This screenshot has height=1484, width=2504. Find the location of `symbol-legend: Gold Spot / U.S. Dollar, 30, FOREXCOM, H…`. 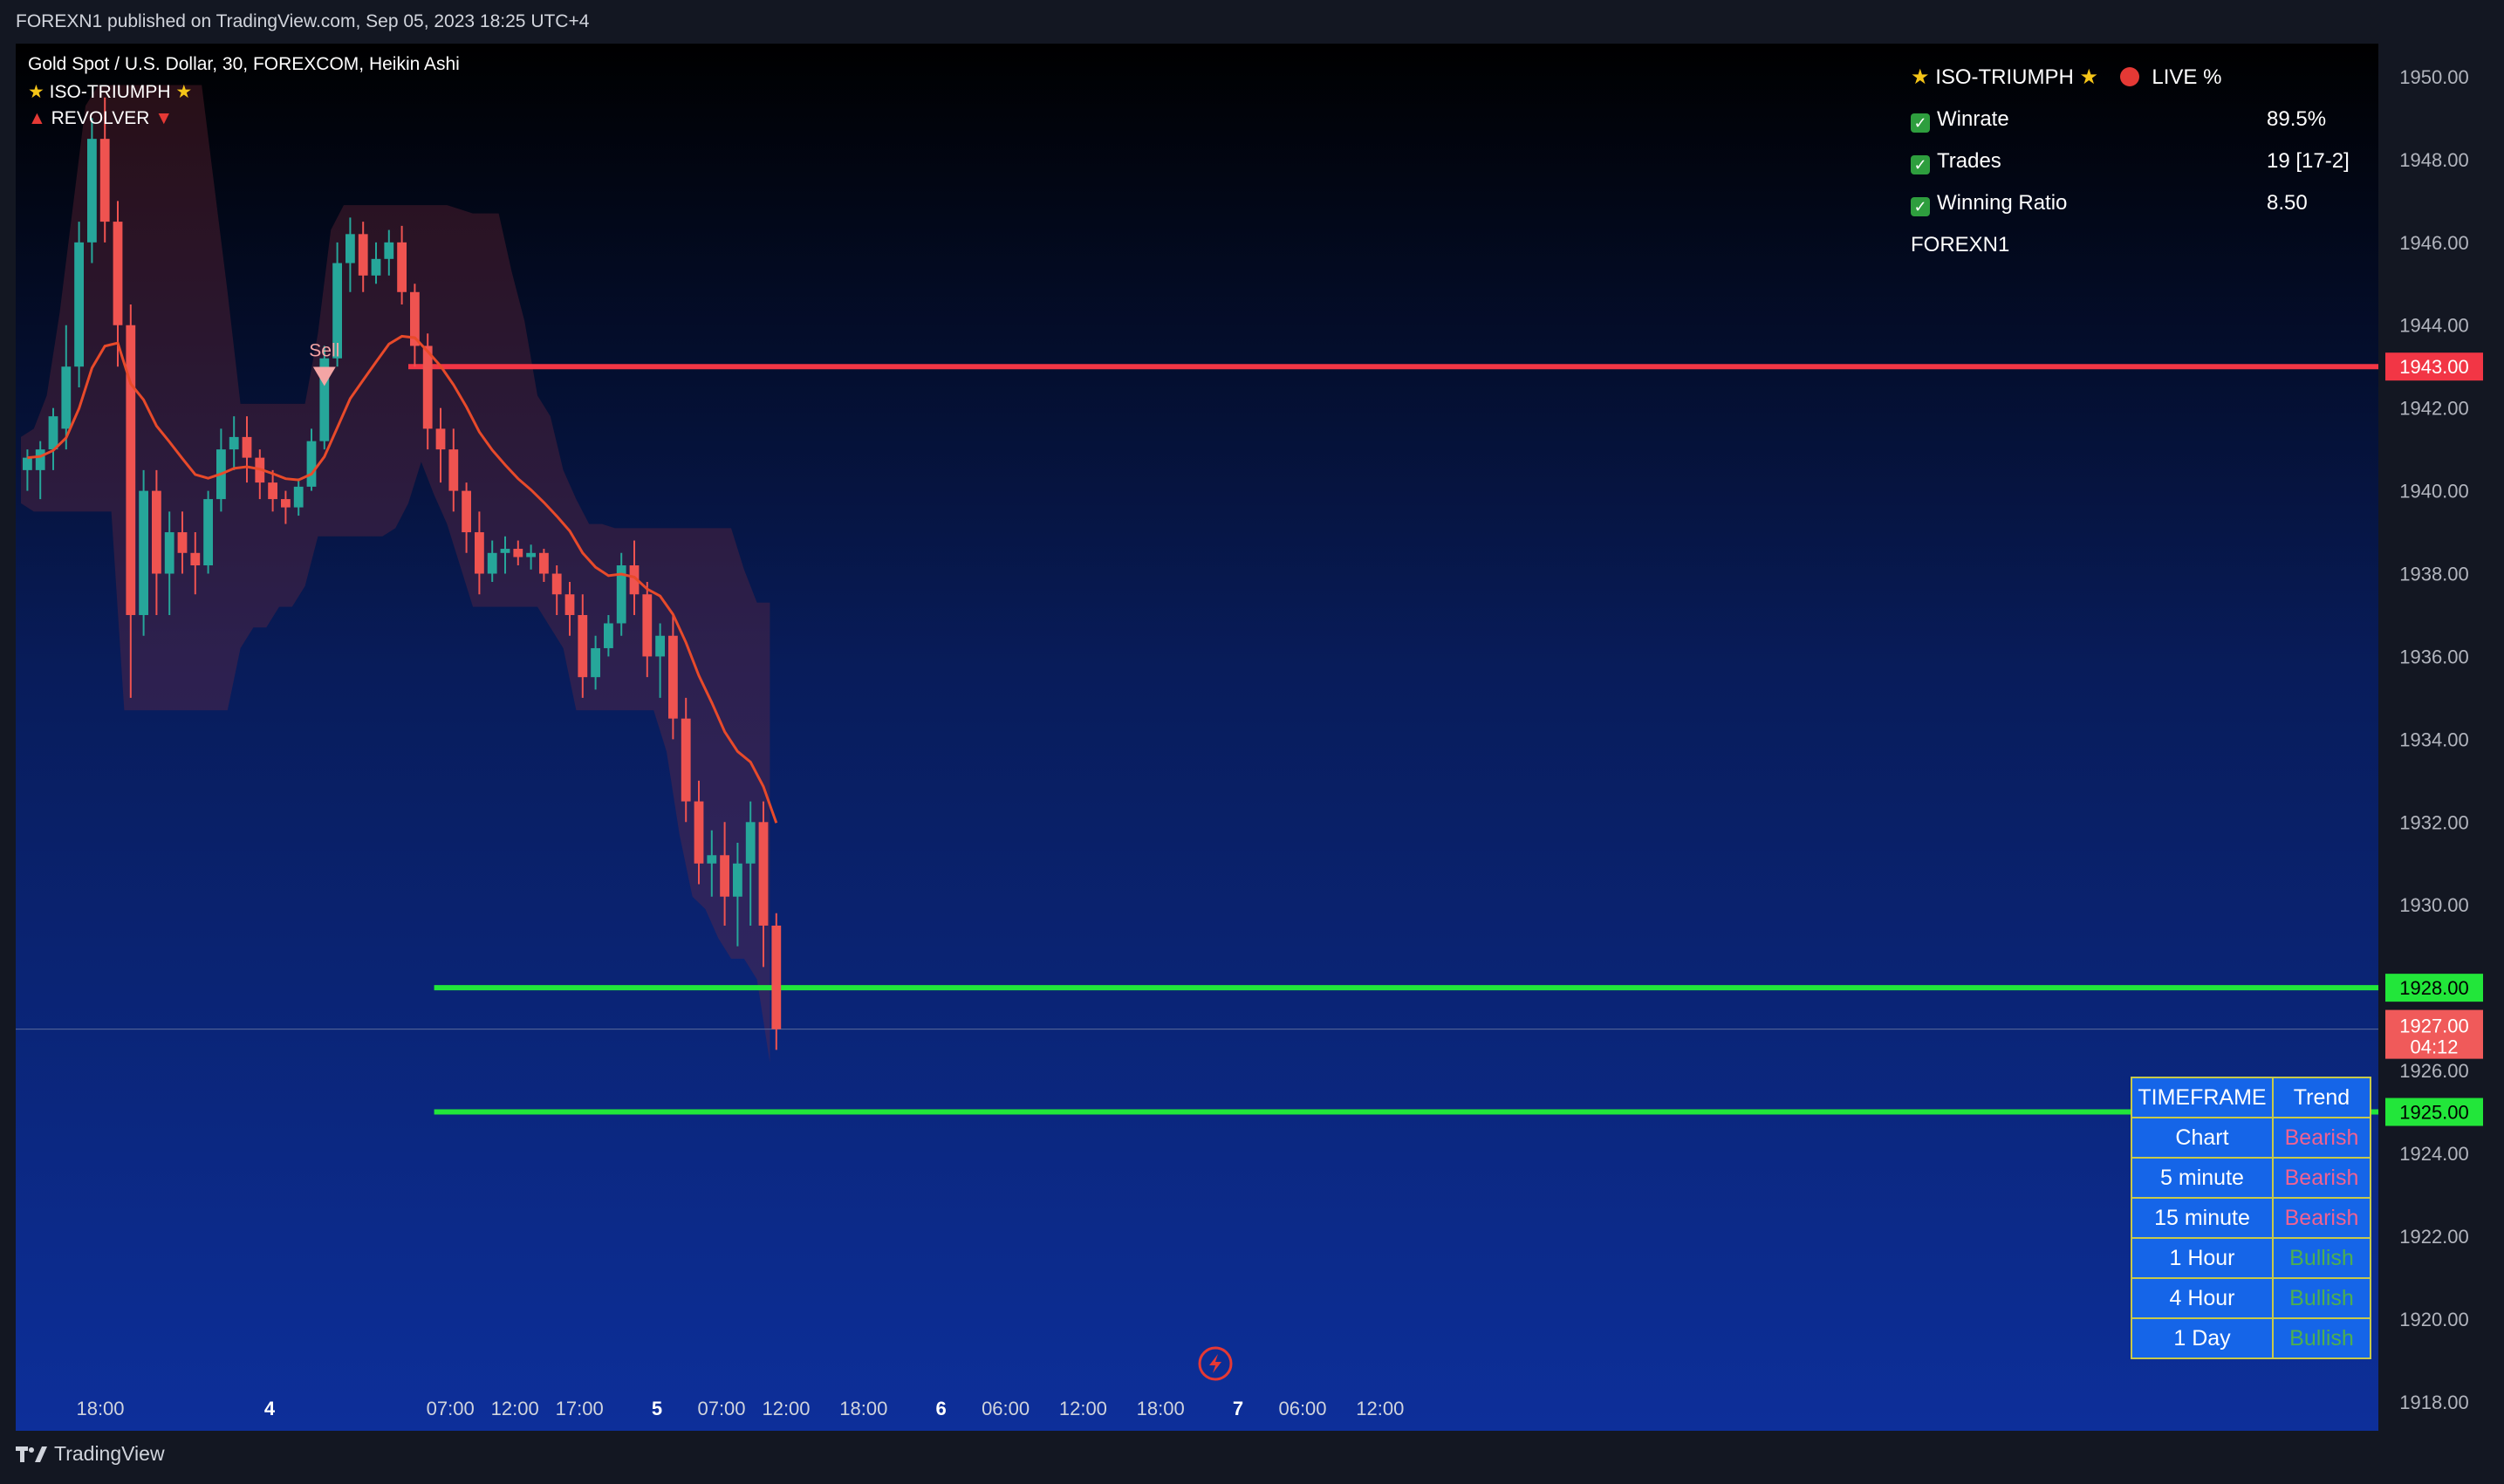

symbol-legend: Gold Spot / U.S. Dollar, 30, FOREXCOM, H… is located at coordinates (244, 64).